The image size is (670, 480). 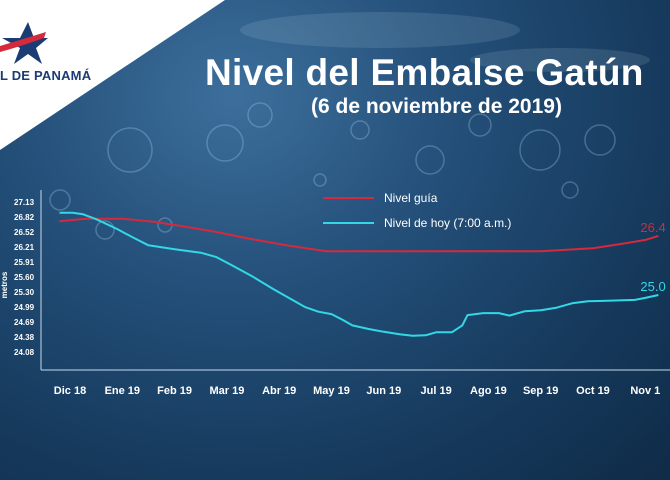 I want to click on page-subtitle: (6 de noviembre de 2019), so click(x=436, y=106).